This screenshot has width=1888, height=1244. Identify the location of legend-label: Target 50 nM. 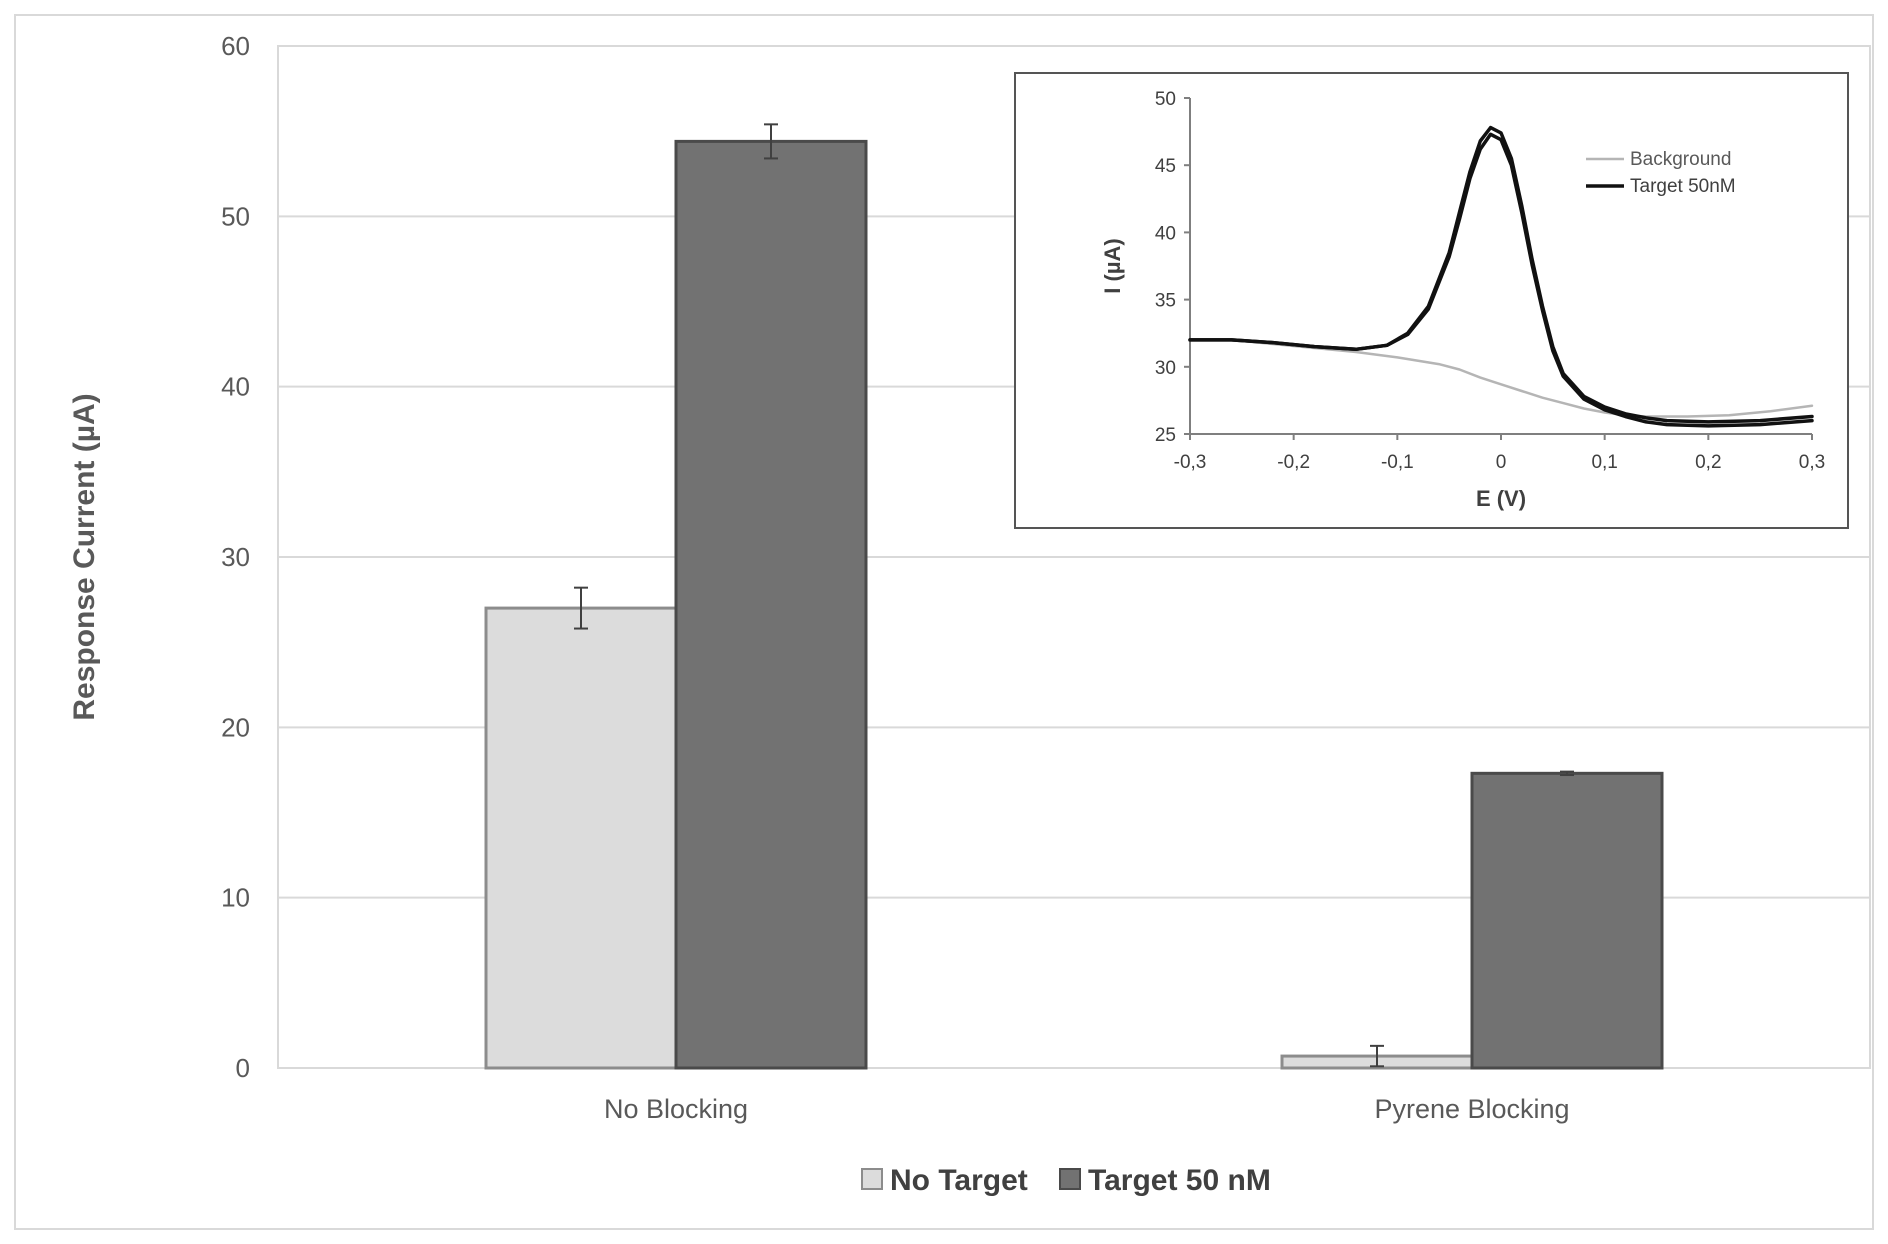
(1179, 1180).